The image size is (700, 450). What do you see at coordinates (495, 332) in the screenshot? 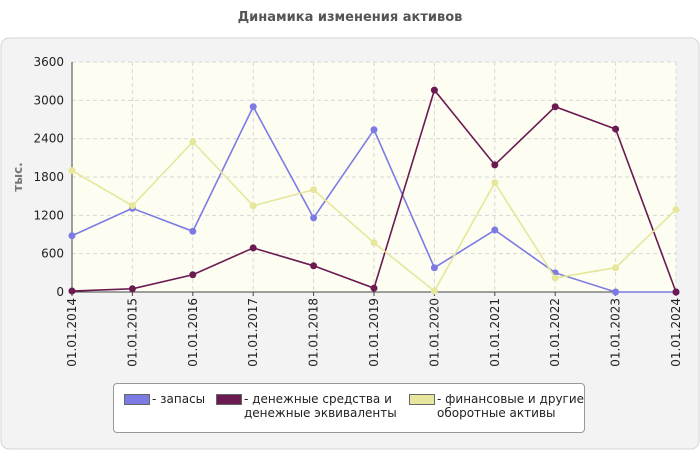
I see `x-tick-label: 01.01.2021` at bounding box center [495, 332].